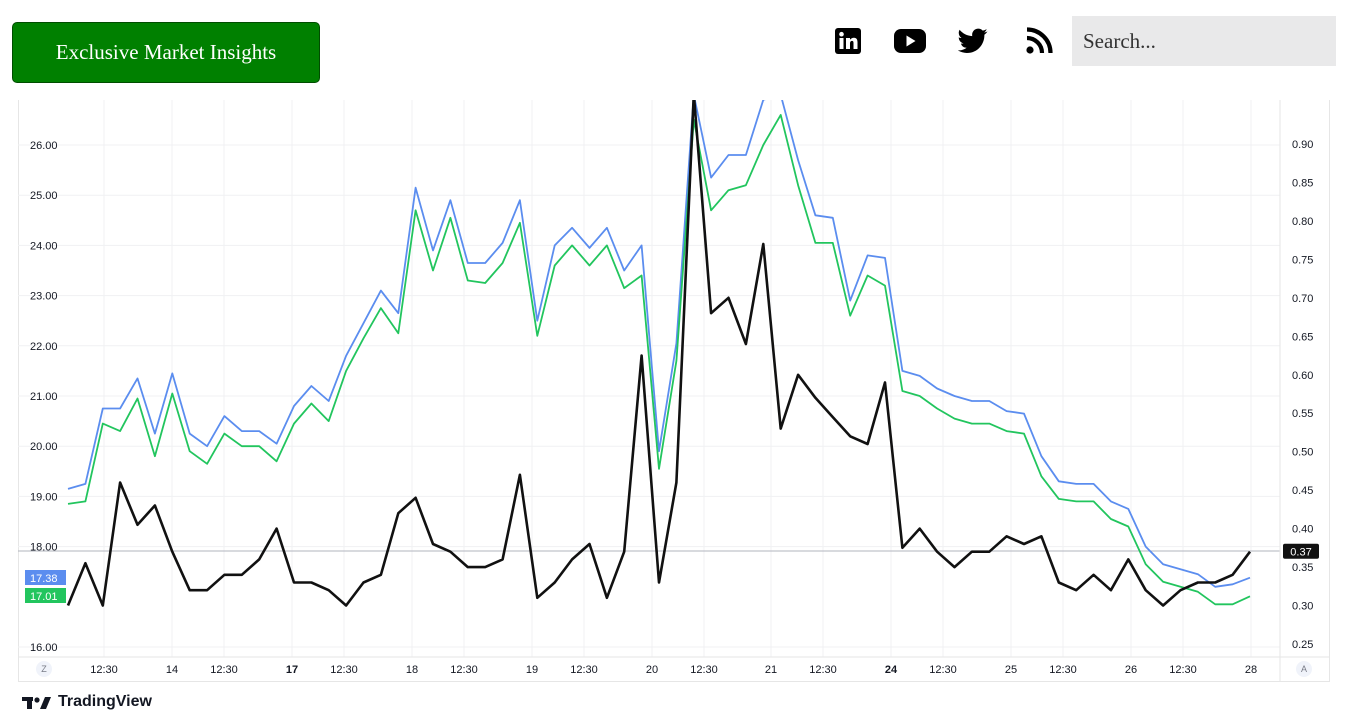  Describe the element at coordinates (44, 297) in the screenshot. I see `left-tick-label: 23.00` at that location.